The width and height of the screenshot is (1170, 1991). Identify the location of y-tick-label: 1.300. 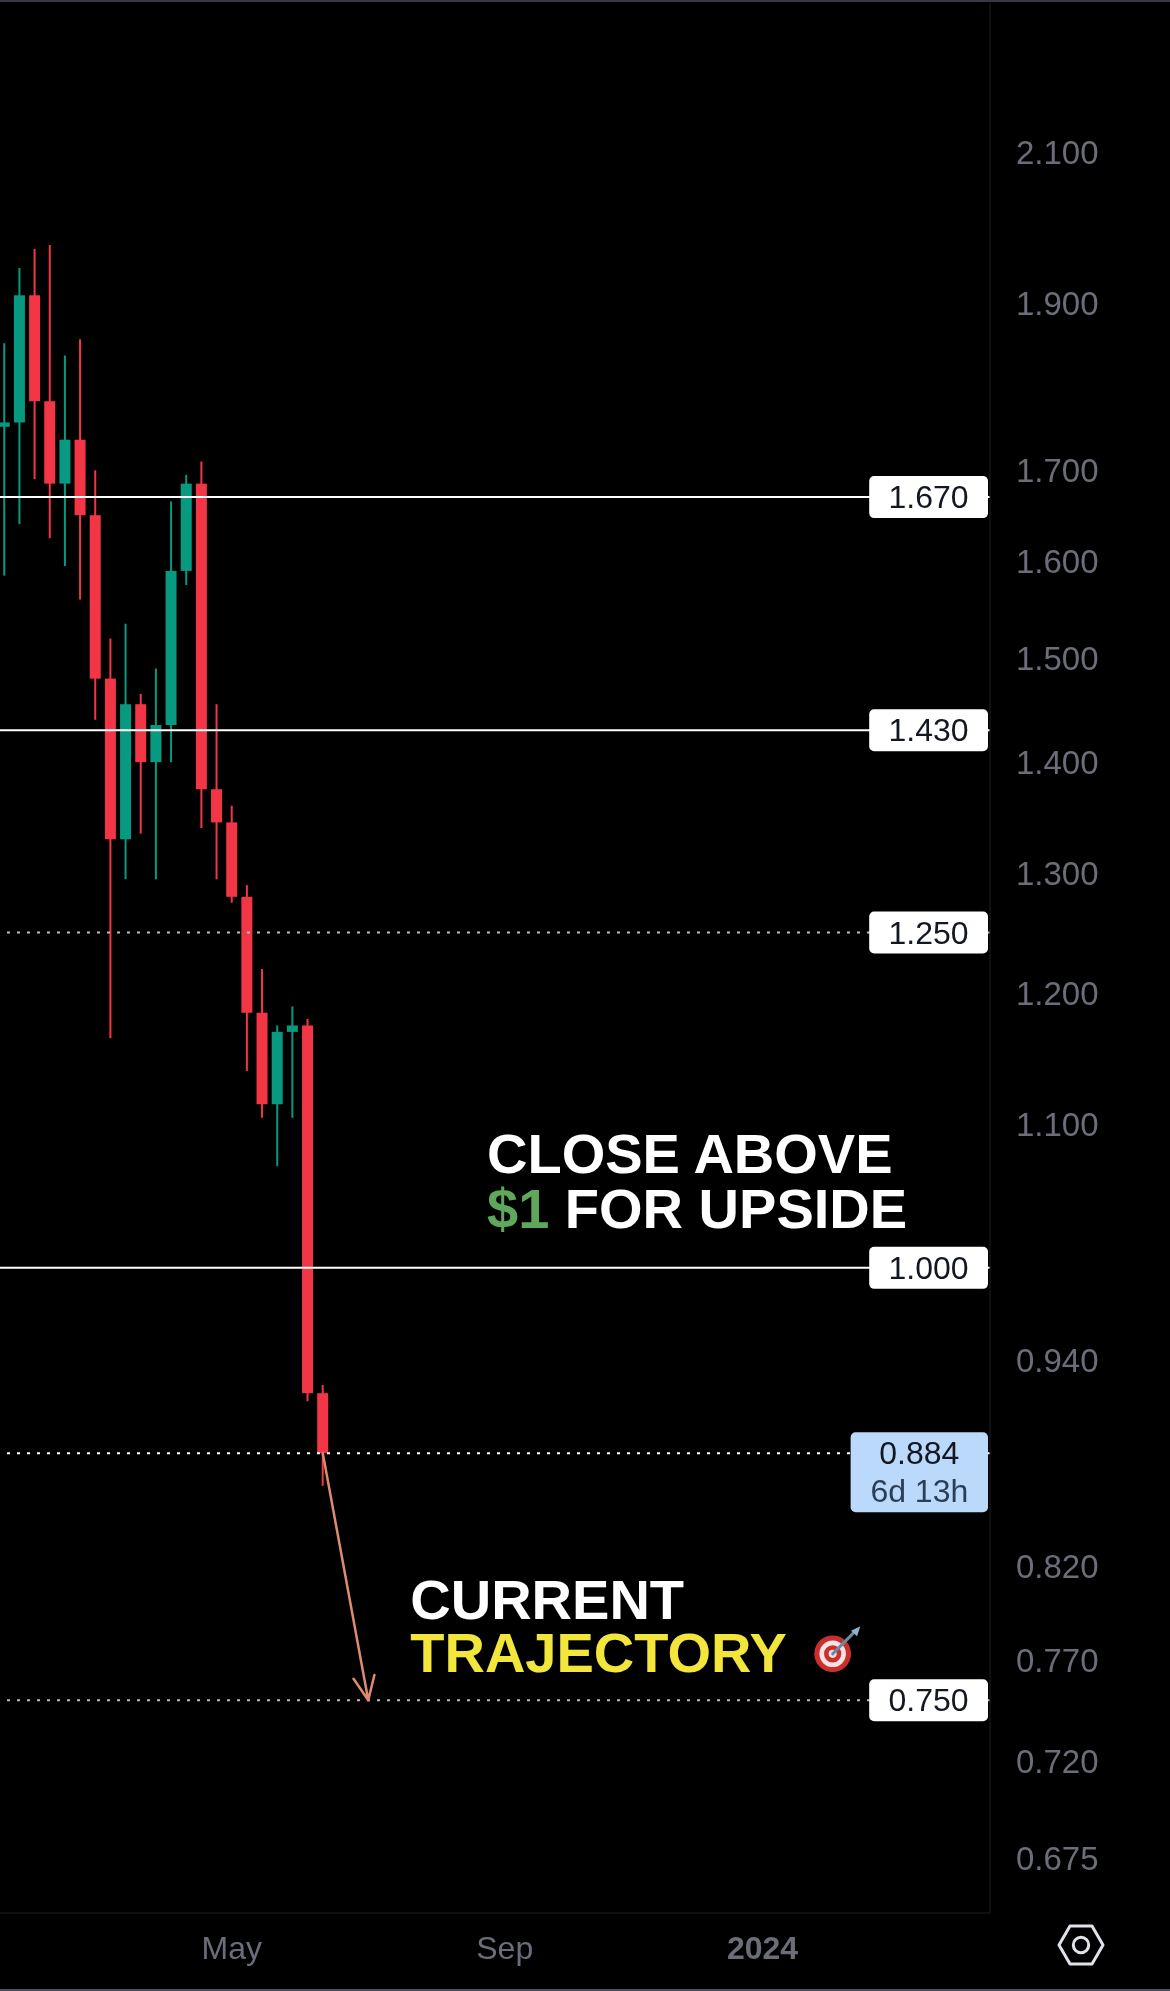
(1057, 874).